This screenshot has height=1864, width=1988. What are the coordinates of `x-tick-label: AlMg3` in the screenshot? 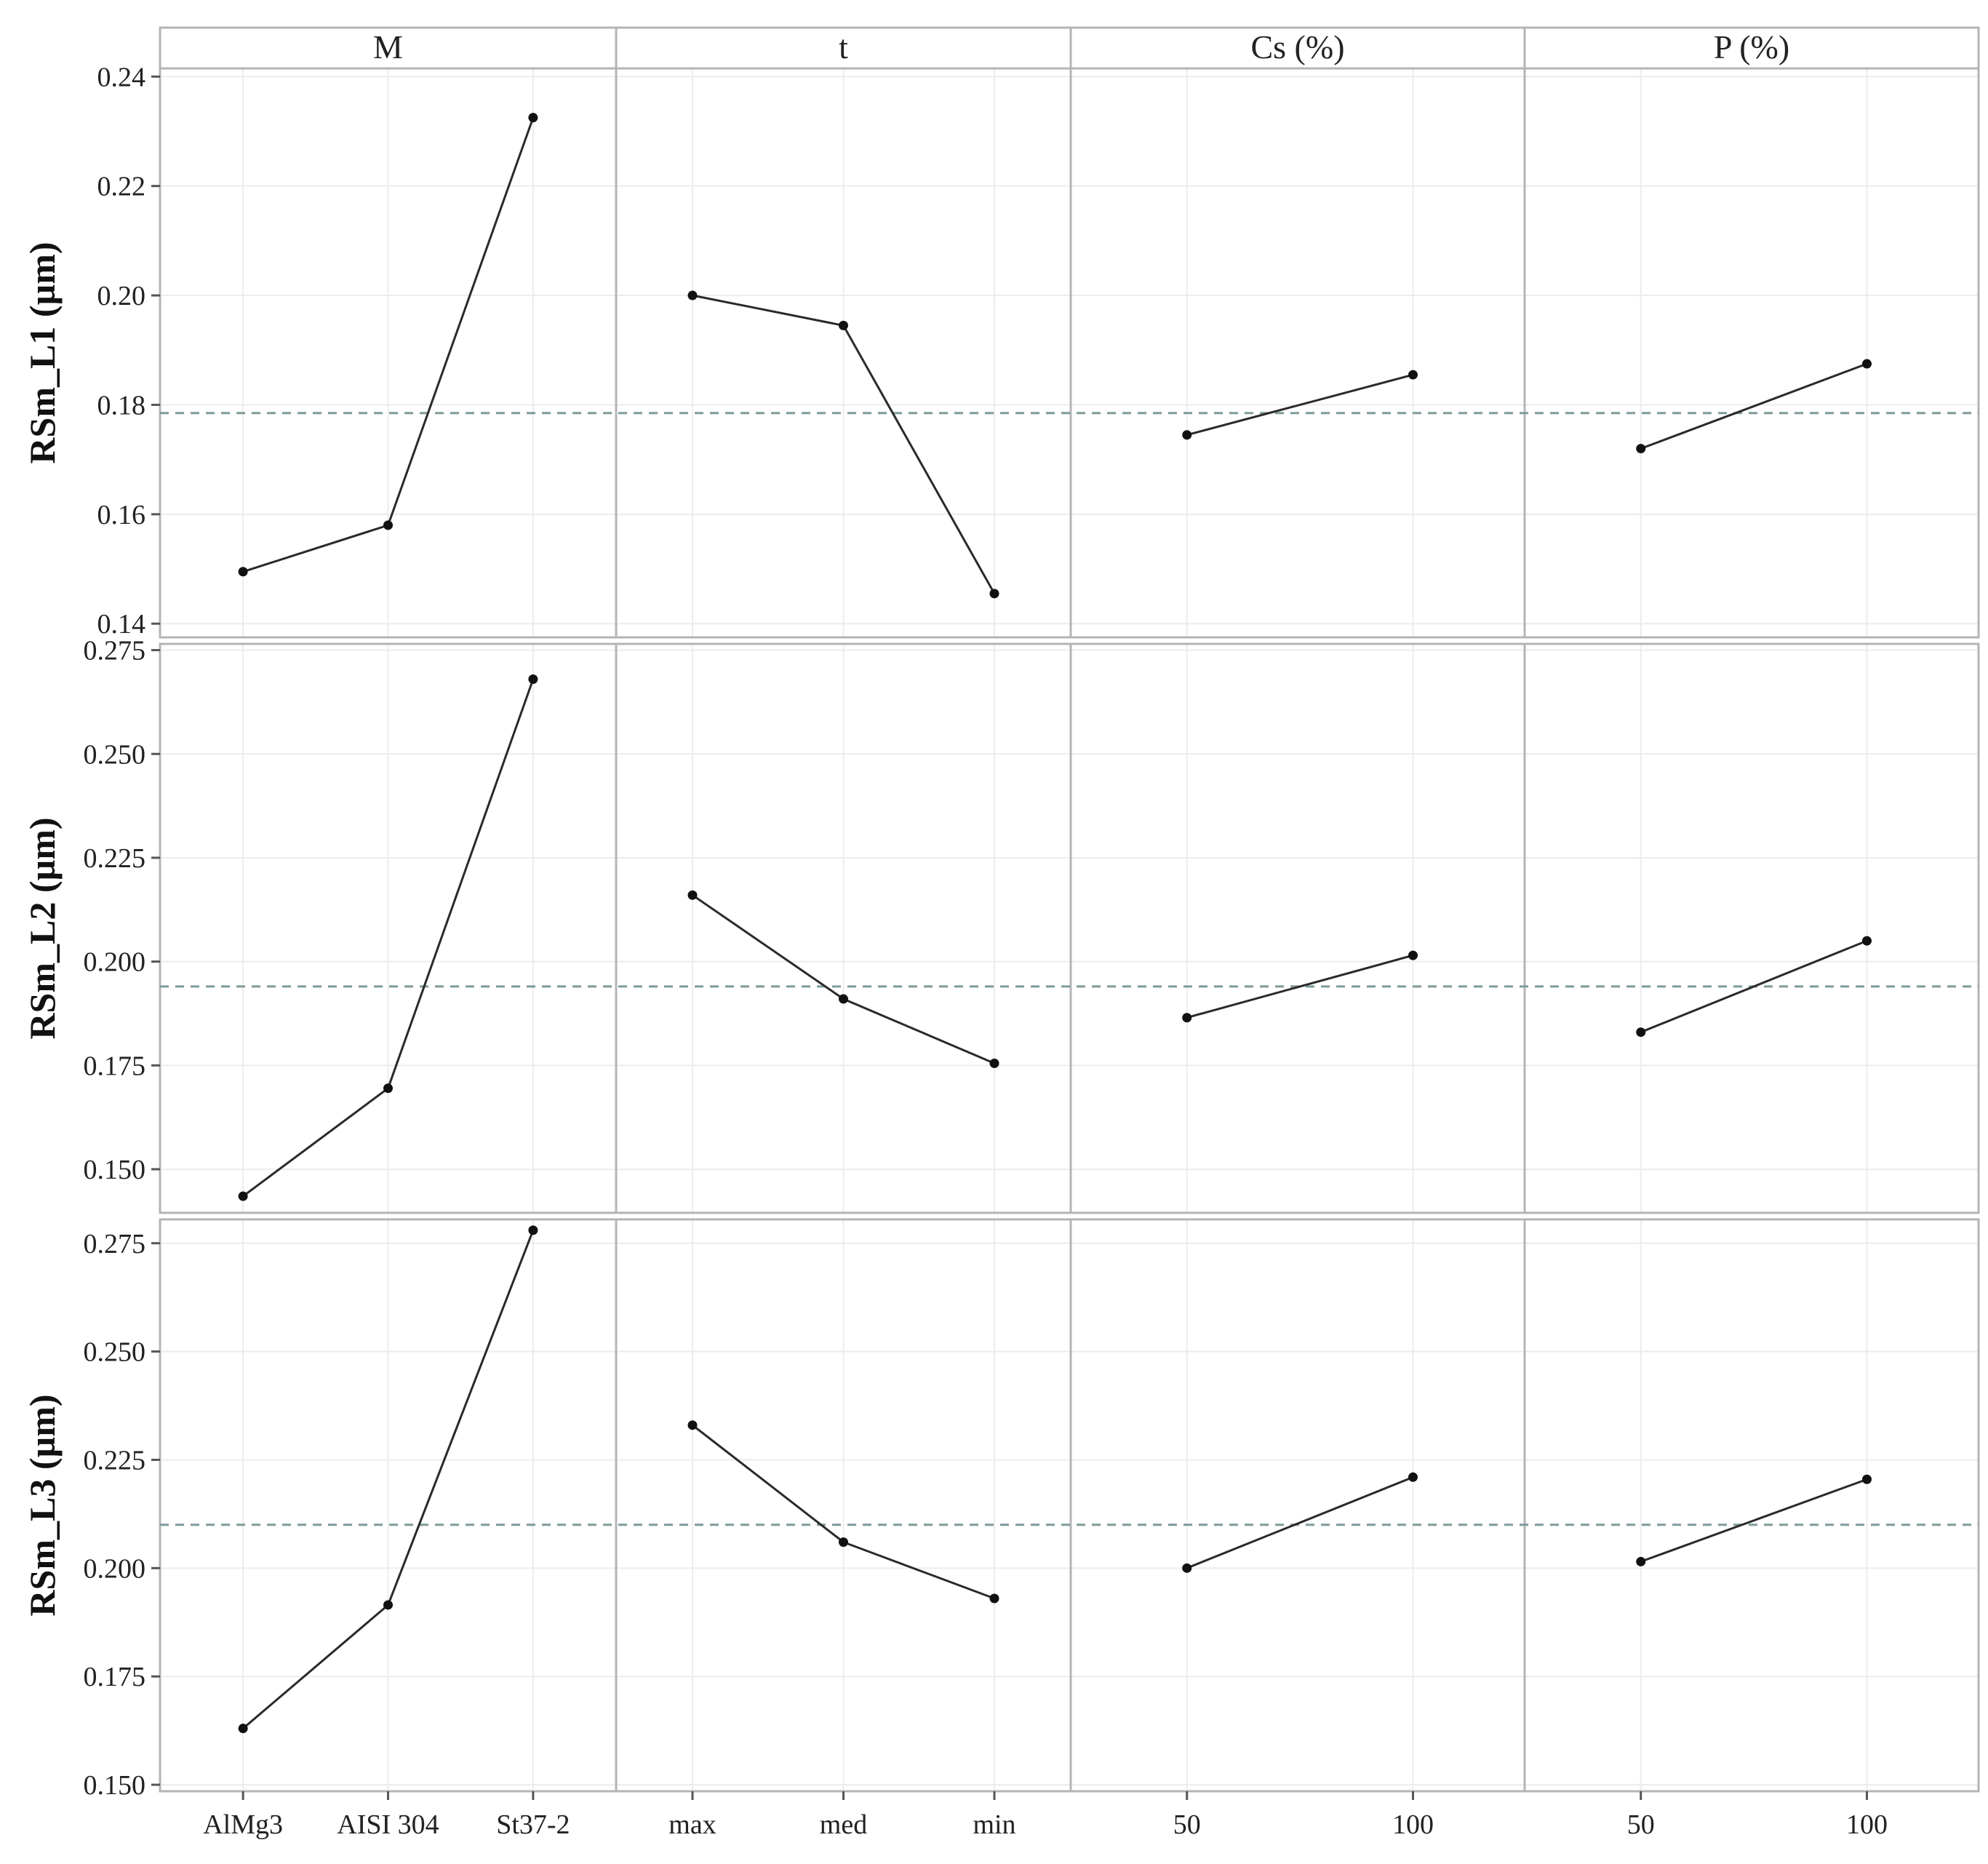 It's located at (243, 1825).